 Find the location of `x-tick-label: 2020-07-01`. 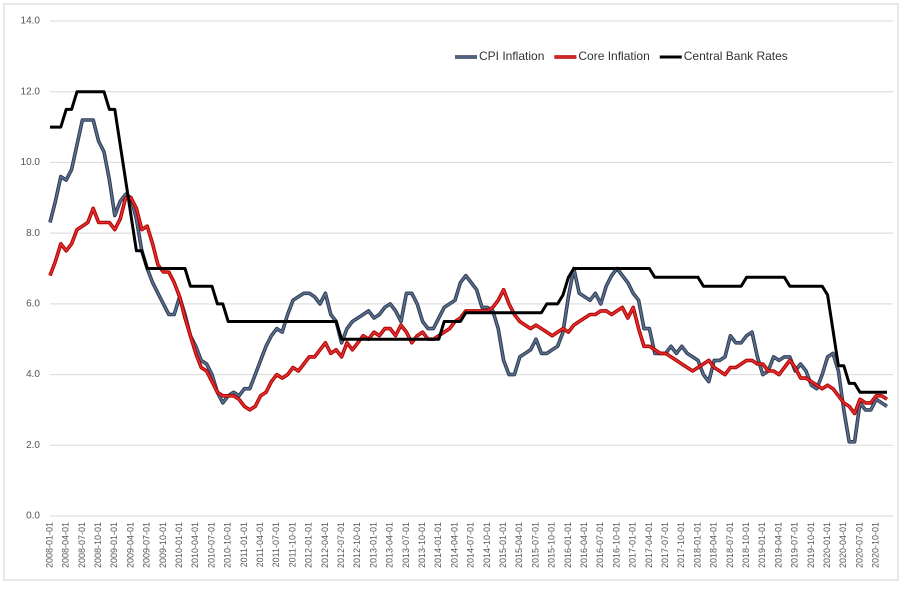

x-tick-label: 2020-07-01 is located at coordinates (859, 545).